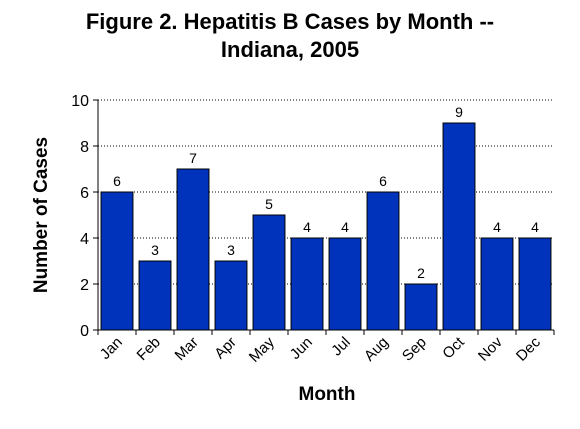 The height and width of the screenshot is (429, 580). Describe the element at coordinates (528, 348) in the screenshot. I see `x-tick-label: Dec` at that location.